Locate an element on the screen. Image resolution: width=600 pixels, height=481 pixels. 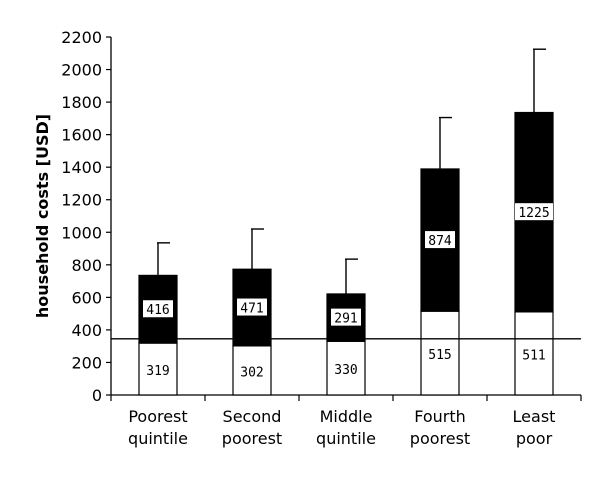
y-tick-label: 2200 is located at coordinates (81, 37).